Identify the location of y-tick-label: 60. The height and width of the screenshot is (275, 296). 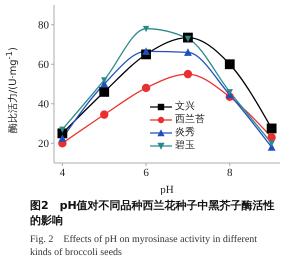
(44, 65).